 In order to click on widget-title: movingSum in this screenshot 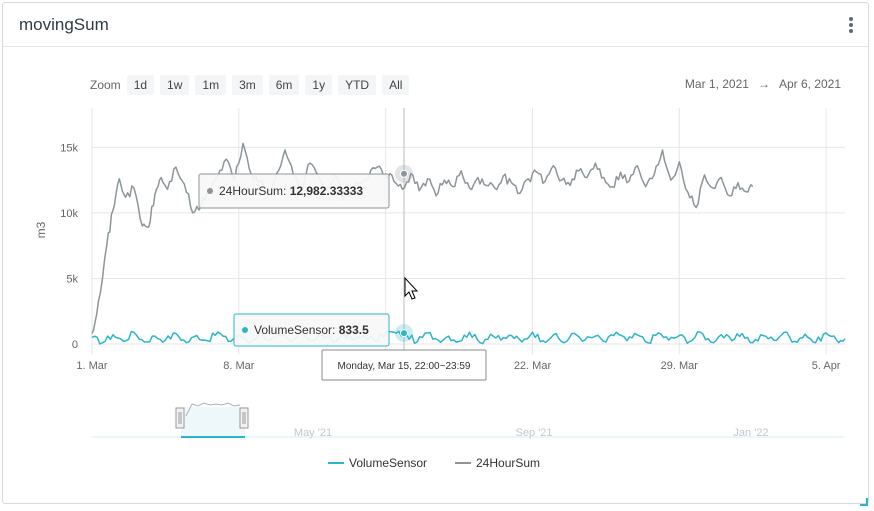, I will do `click(64, 24)`.